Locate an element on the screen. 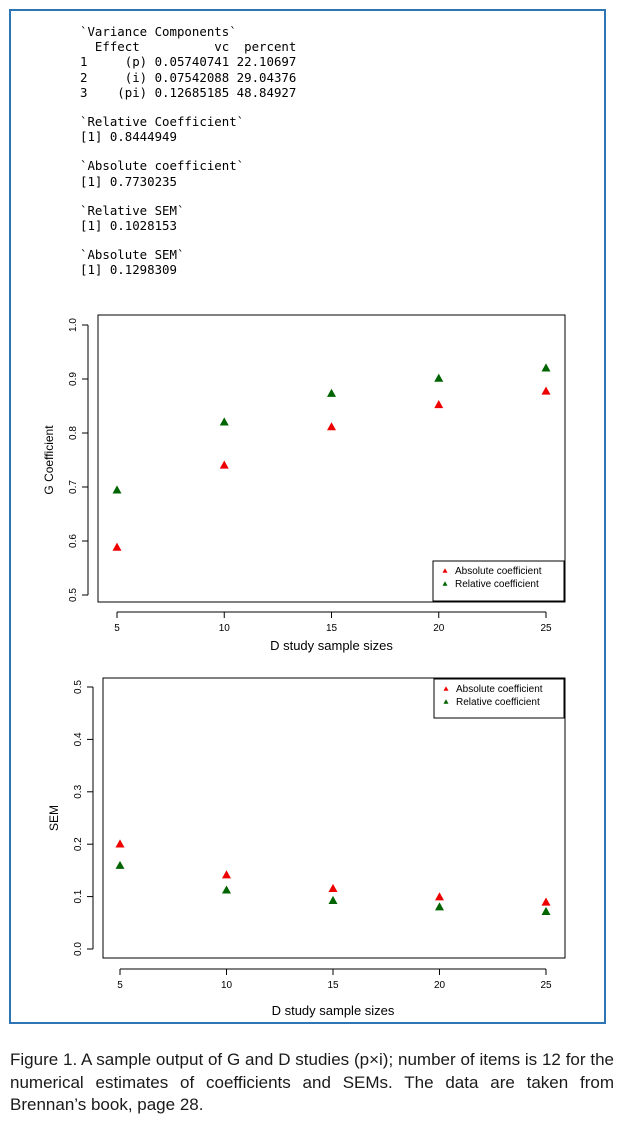  chart-1-y-axis-label: SEM is located at coordinates (54, 818).